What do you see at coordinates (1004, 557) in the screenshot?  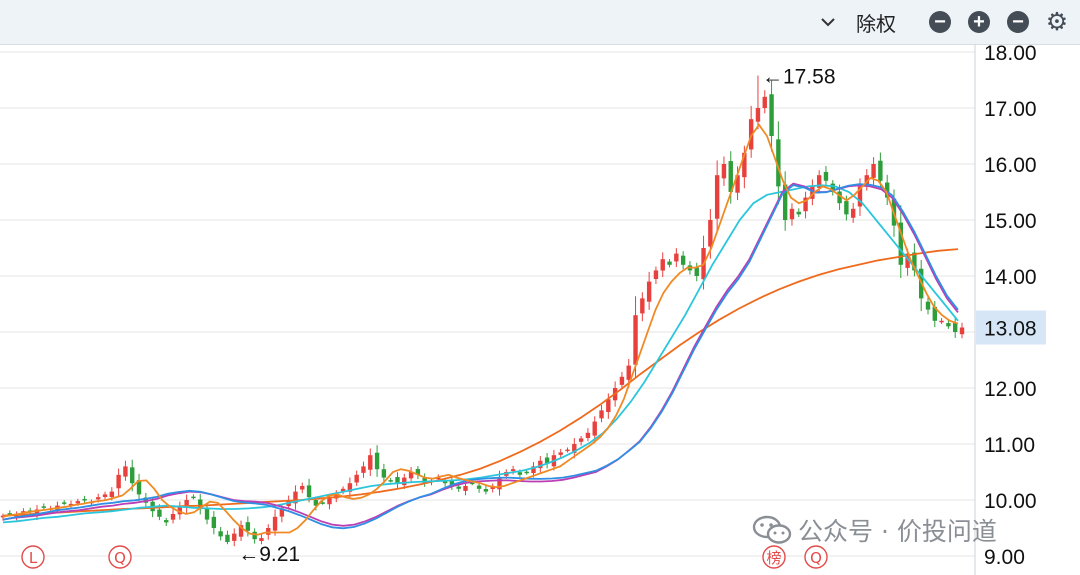 I see `y-tick-label: 9.00` at bounding box center [1004, 557].